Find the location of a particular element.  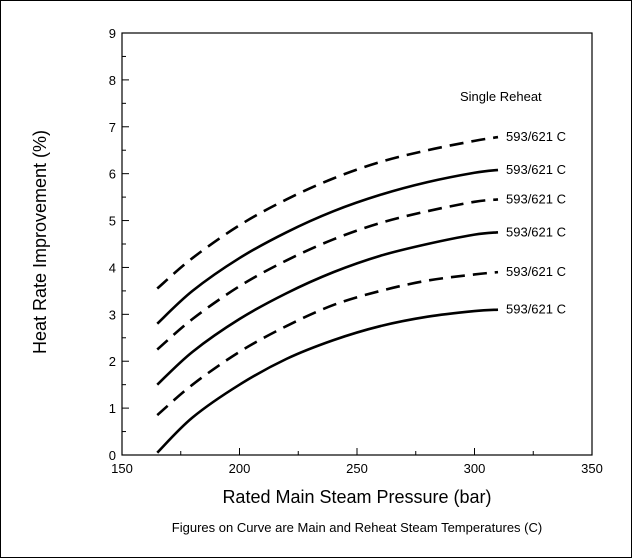

x-tick-label: 300 is located at coordinates (475, 468).